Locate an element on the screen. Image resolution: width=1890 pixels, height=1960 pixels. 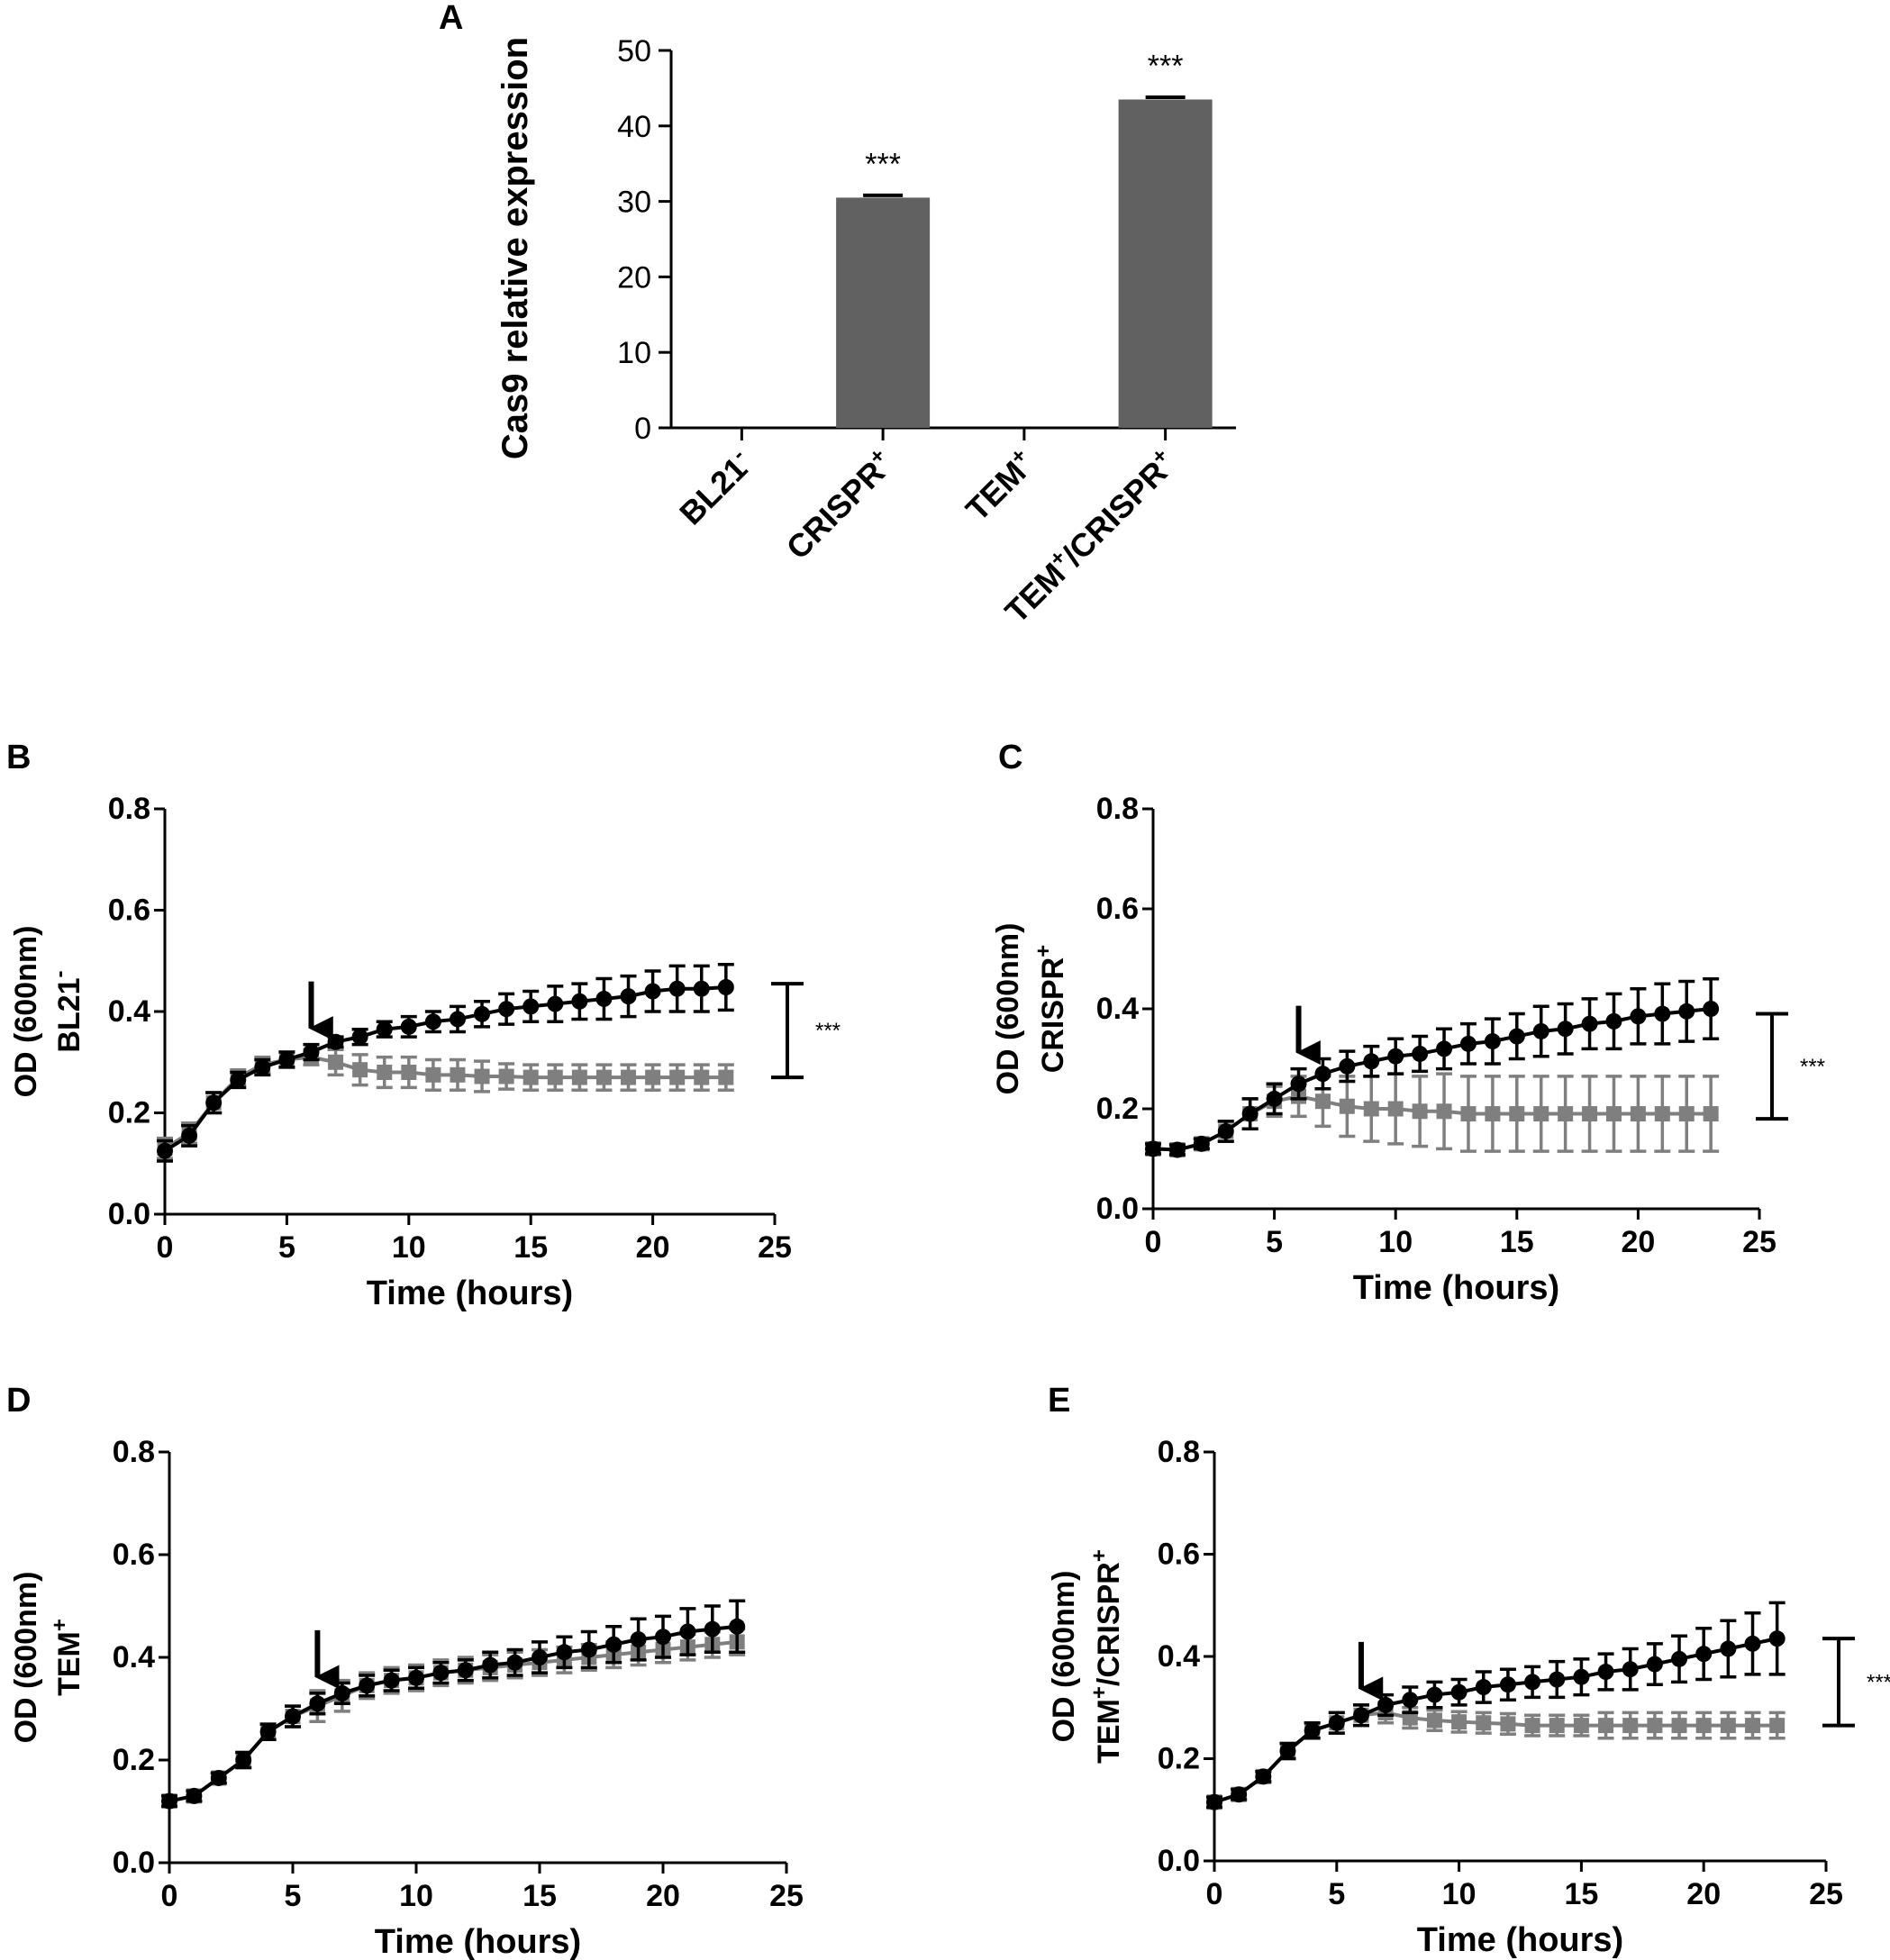
y-axis-subtitle: TEM+ is located at coordinates (67, 1657).